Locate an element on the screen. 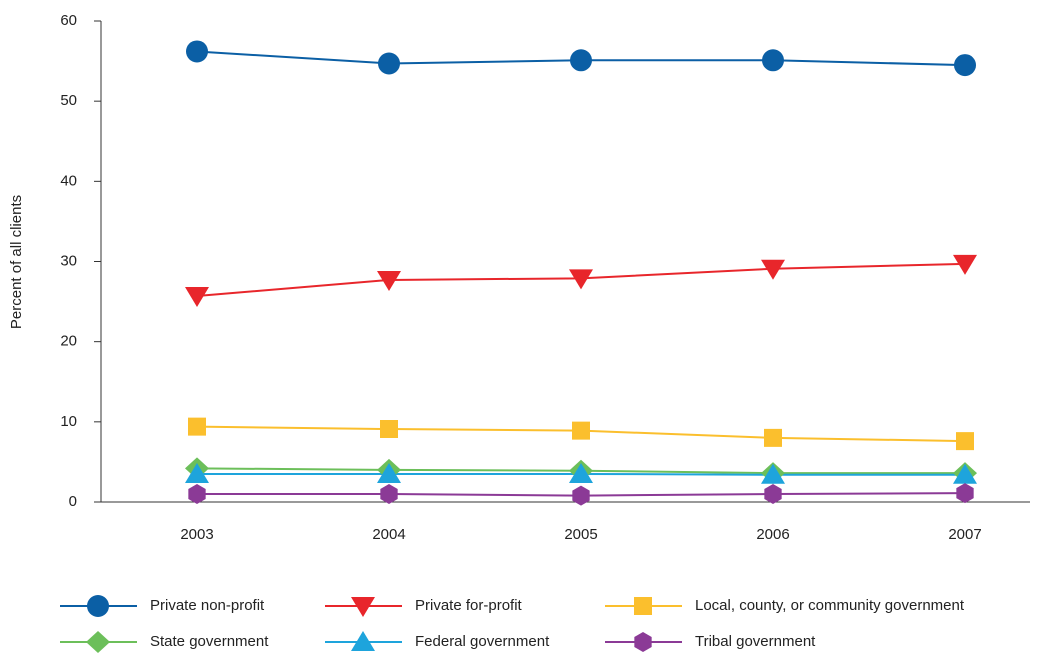 The width and height of the screenshot is (1047, 659). legend-label: Tribal government is located at coordinates (755, 641).